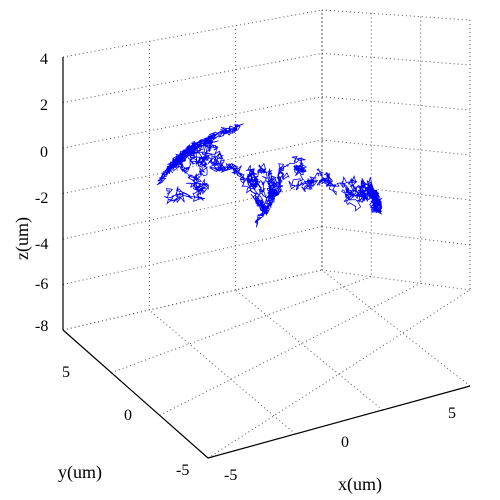 The width and height of the screenshot is (500, 500). Describe the element at coordinates (41, 244) in the screenshot. I see `z-tick-label: -4` at that location.